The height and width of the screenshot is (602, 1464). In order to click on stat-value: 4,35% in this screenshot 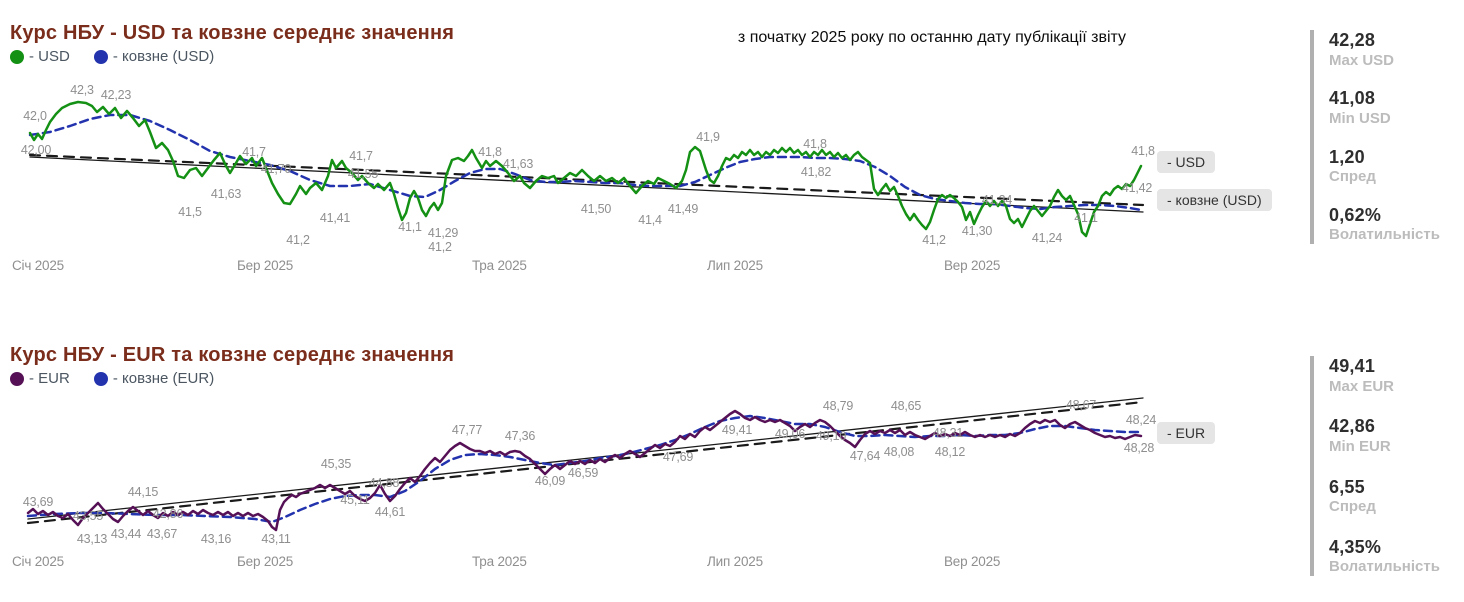, I will do `click(1355, 546)`.